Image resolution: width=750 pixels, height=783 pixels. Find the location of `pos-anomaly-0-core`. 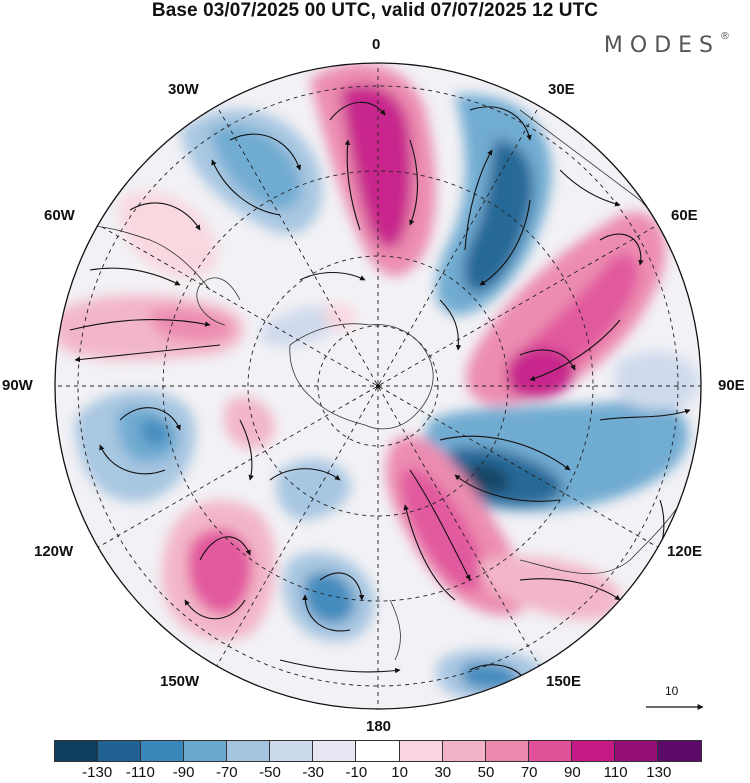

pos-anomaly-0-core is located at coordinates (376, 166).